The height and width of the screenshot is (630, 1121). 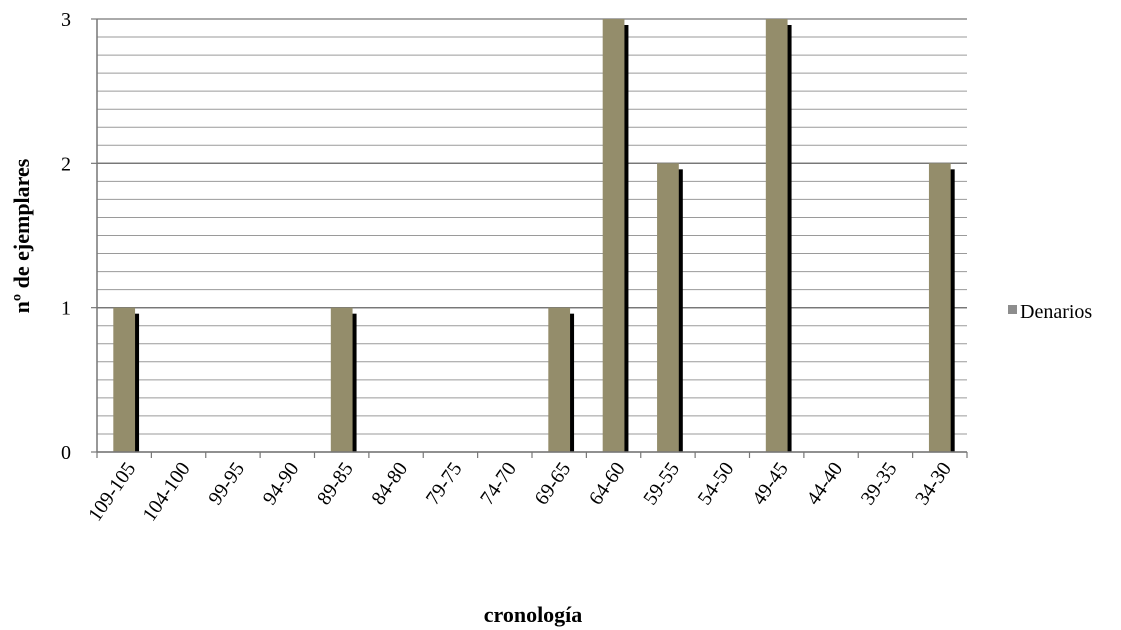 I want to click on x-tick-label: 89-85, so click(x=335, y=483).